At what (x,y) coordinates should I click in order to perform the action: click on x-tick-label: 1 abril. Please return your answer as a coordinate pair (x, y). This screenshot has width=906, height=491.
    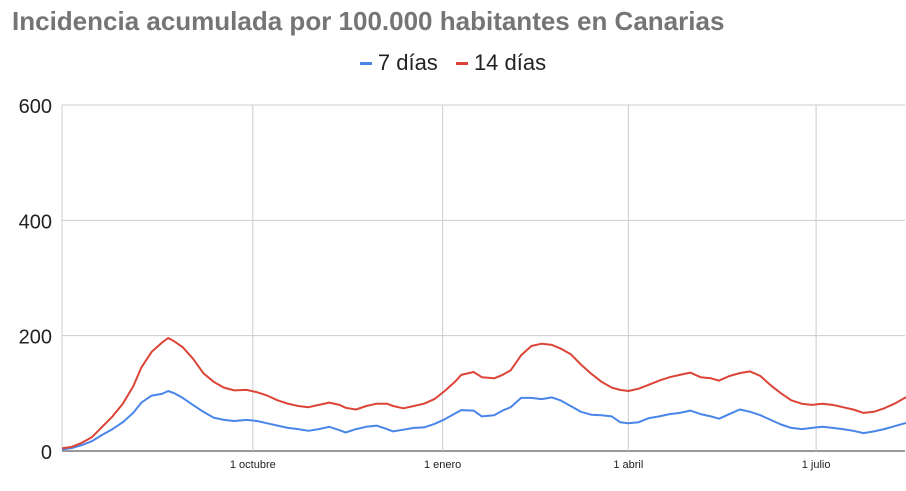
    Looking at the image, I should click on (628, 465).